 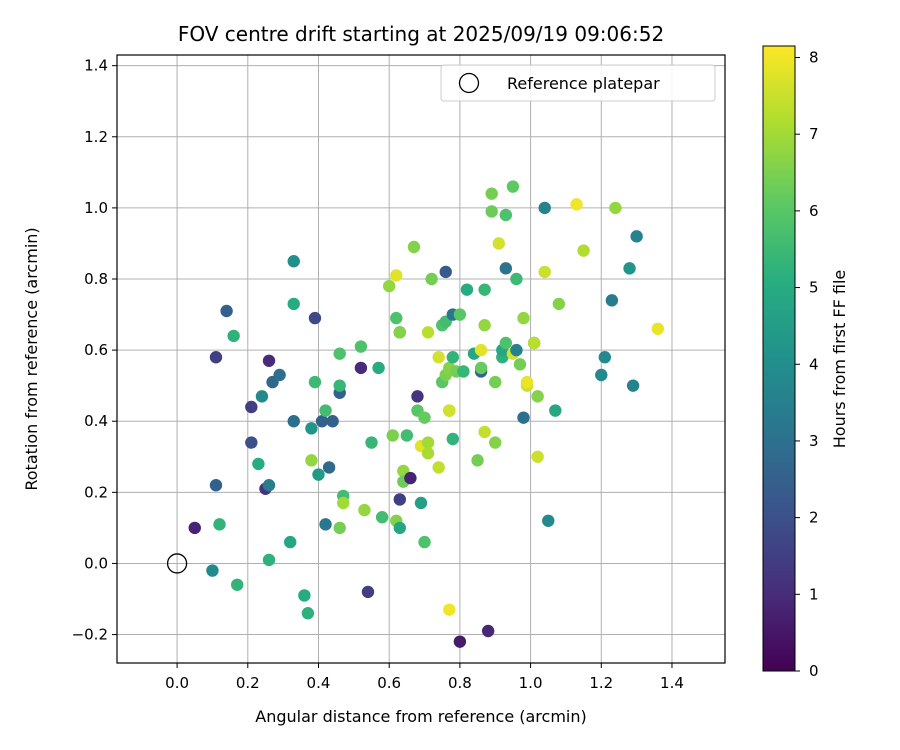 What do you see at coordinates (96, 137) in the screenshot?
I see `y-tick-label: 1.2` at bounding box center [96, 137].